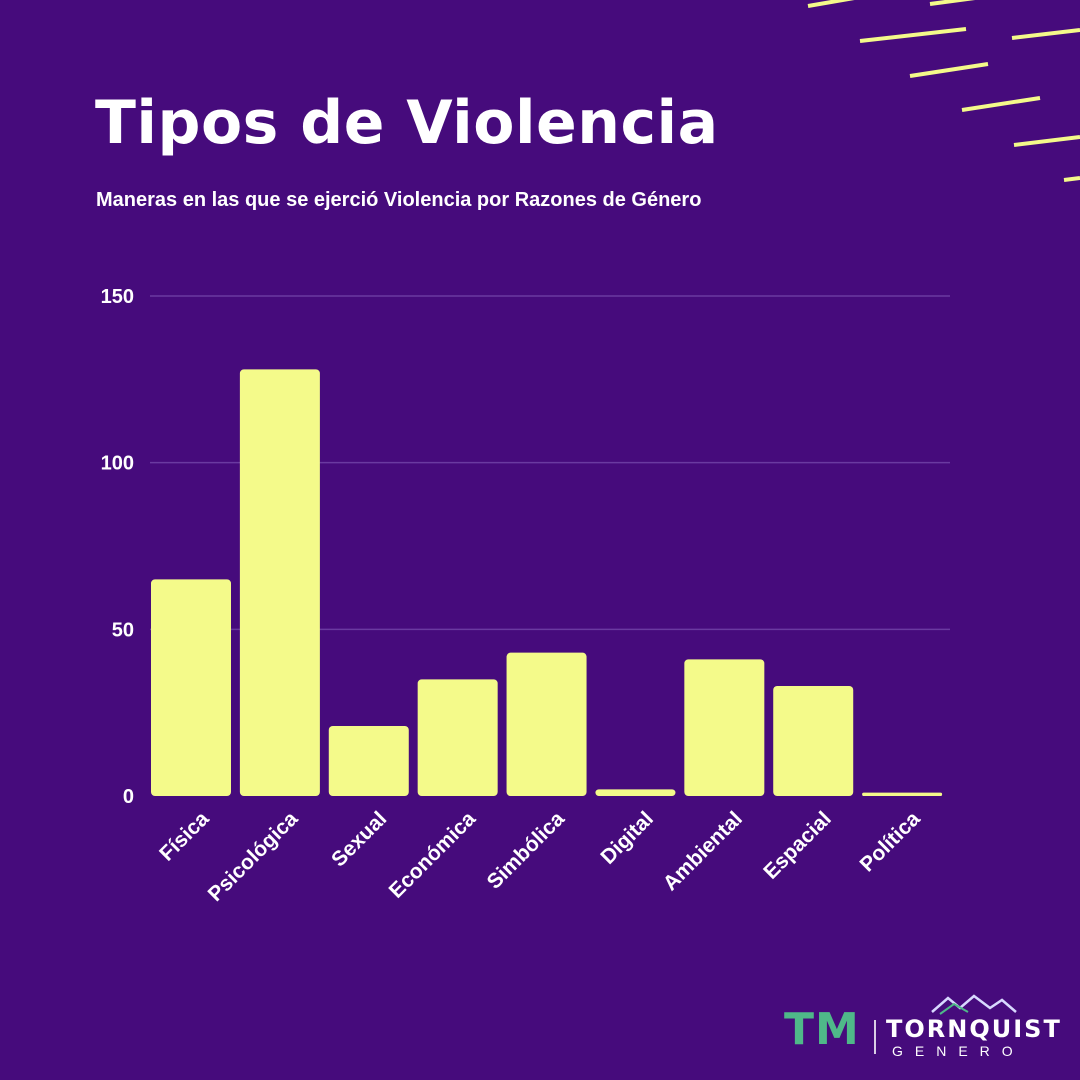 This screenshot has width=1080, height=1080. Describe the element at coordinates (117, 297) in the screenshot. I see `y-tick-label: 150` at that location.